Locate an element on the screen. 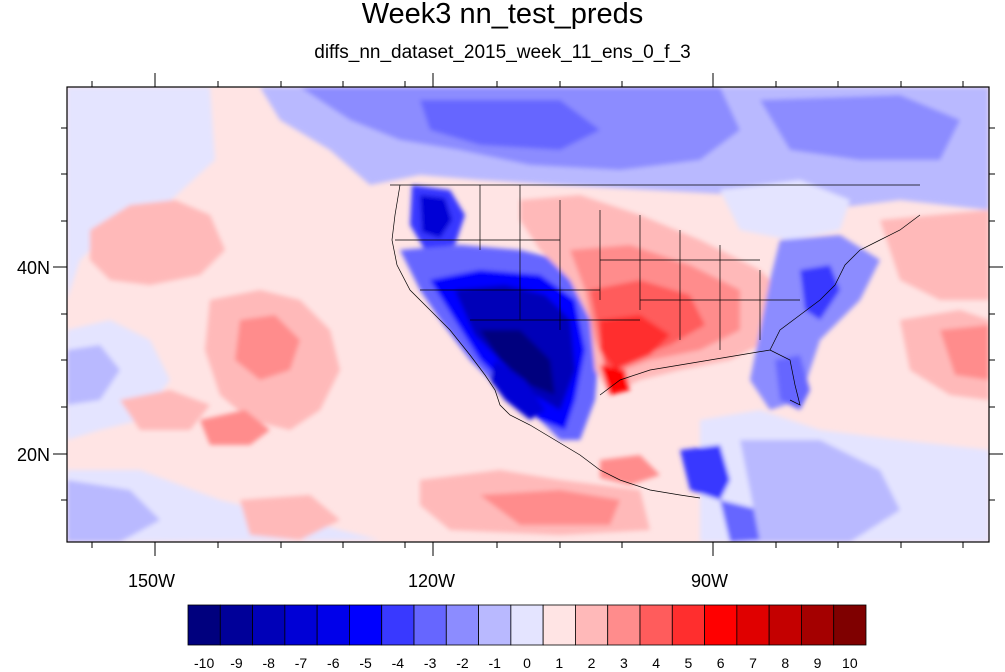 This screenshot has width=1005, height=672. lat-label-20n: 20N is located at coordinates (33, 455).